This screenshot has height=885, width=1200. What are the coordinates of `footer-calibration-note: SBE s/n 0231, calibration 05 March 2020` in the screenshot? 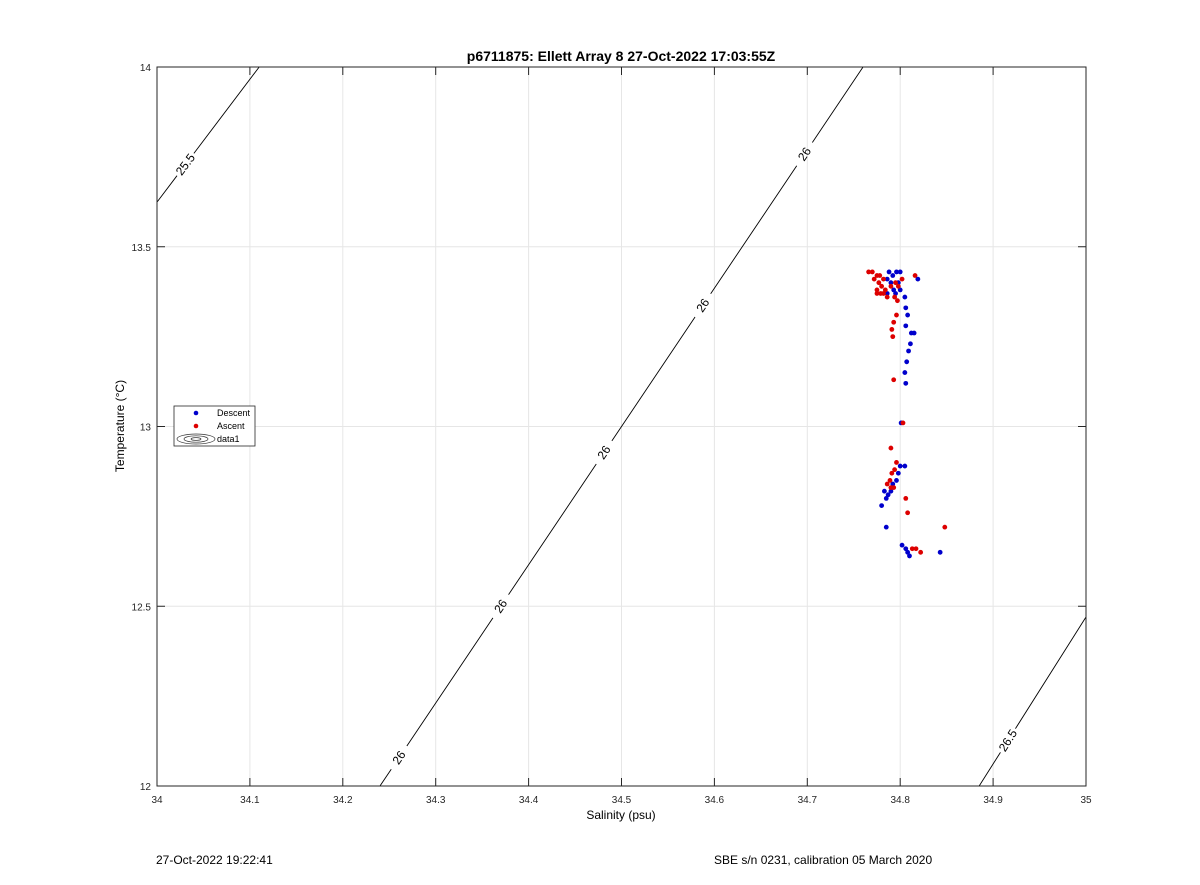 It's located at (823, 860).